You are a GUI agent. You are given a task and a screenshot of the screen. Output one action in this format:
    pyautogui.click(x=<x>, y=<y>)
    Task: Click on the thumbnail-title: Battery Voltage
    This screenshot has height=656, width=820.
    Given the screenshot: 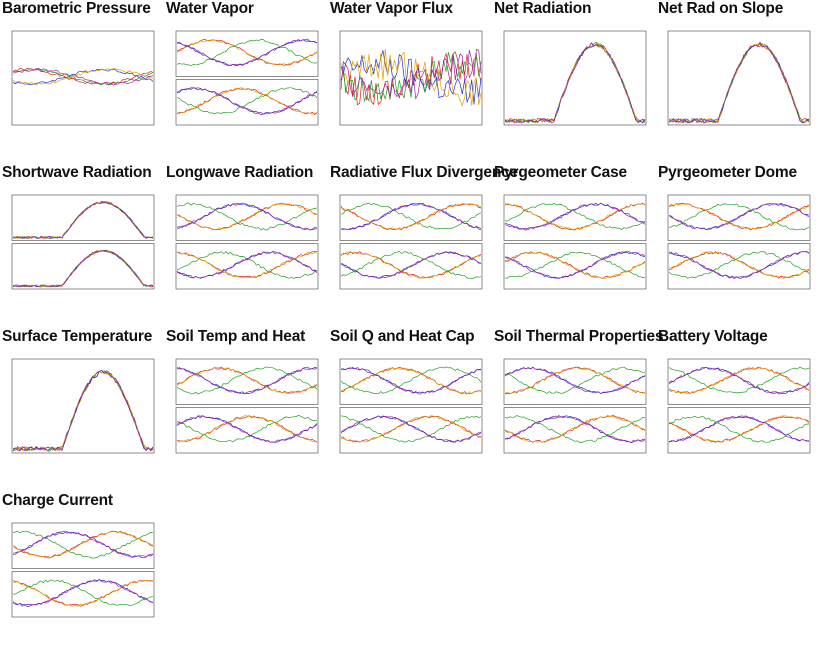 What is the action you would take?
    pyautogui.click(x=713, y=336)
    